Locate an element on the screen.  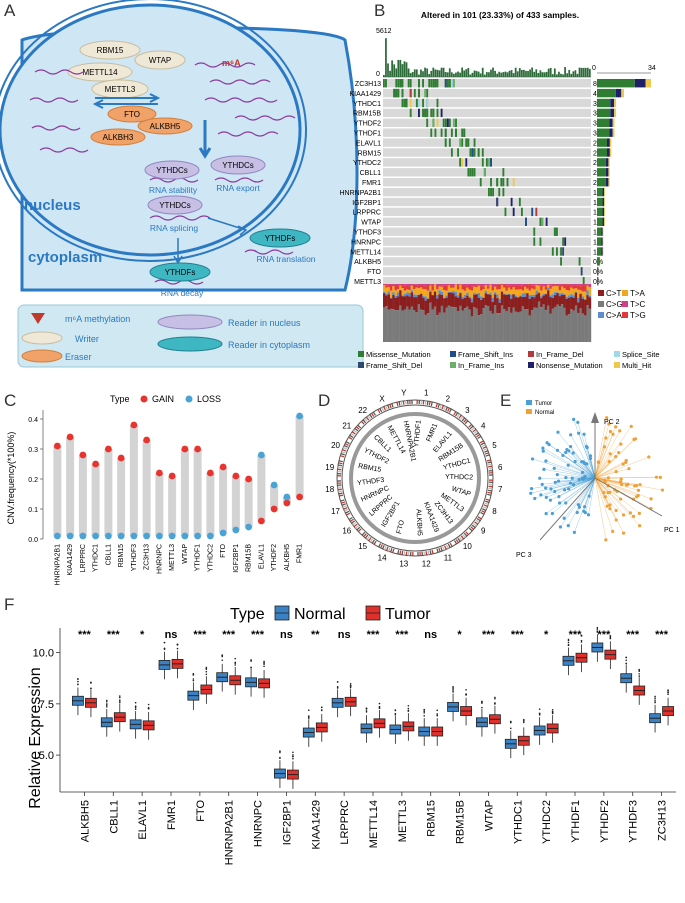
chromosome-label: 22 is located at coordinates (362, 410).